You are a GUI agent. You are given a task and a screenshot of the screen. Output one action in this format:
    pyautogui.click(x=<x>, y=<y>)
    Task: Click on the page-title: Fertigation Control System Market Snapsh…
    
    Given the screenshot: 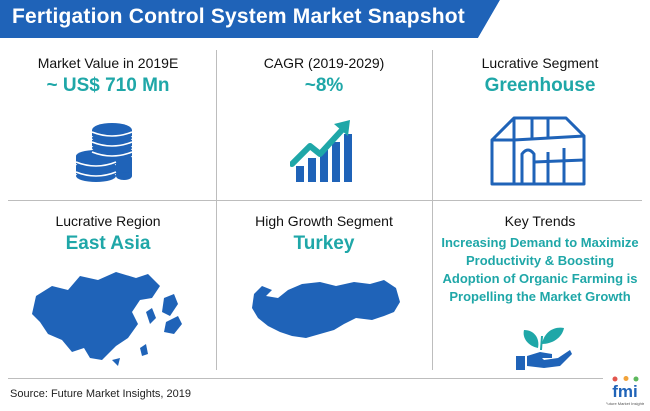 What is the action you would take?
    pyautogui.click(x=238, y=16)
    